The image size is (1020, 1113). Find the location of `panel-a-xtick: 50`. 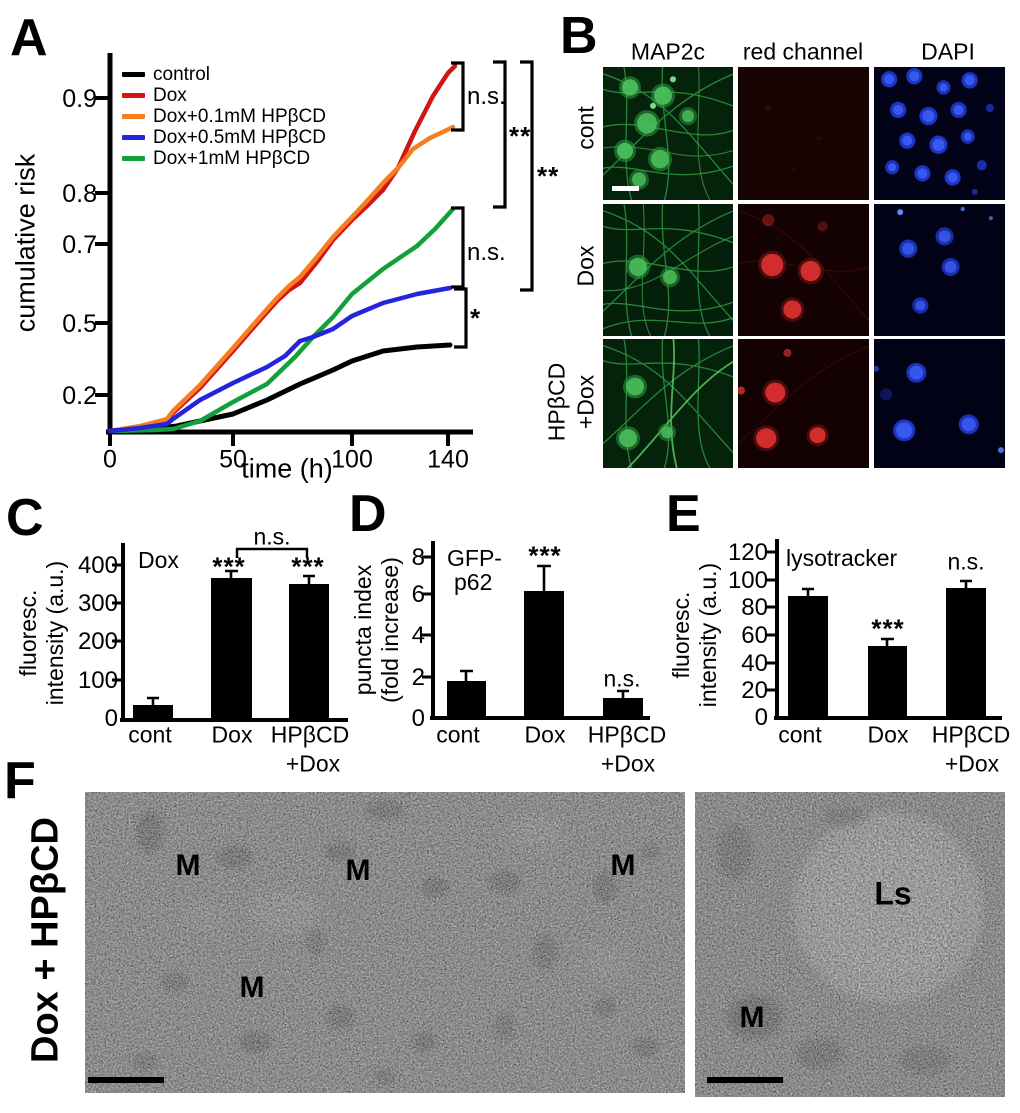

panel-a-xtick: 50 is located at coordinates (233, 459).